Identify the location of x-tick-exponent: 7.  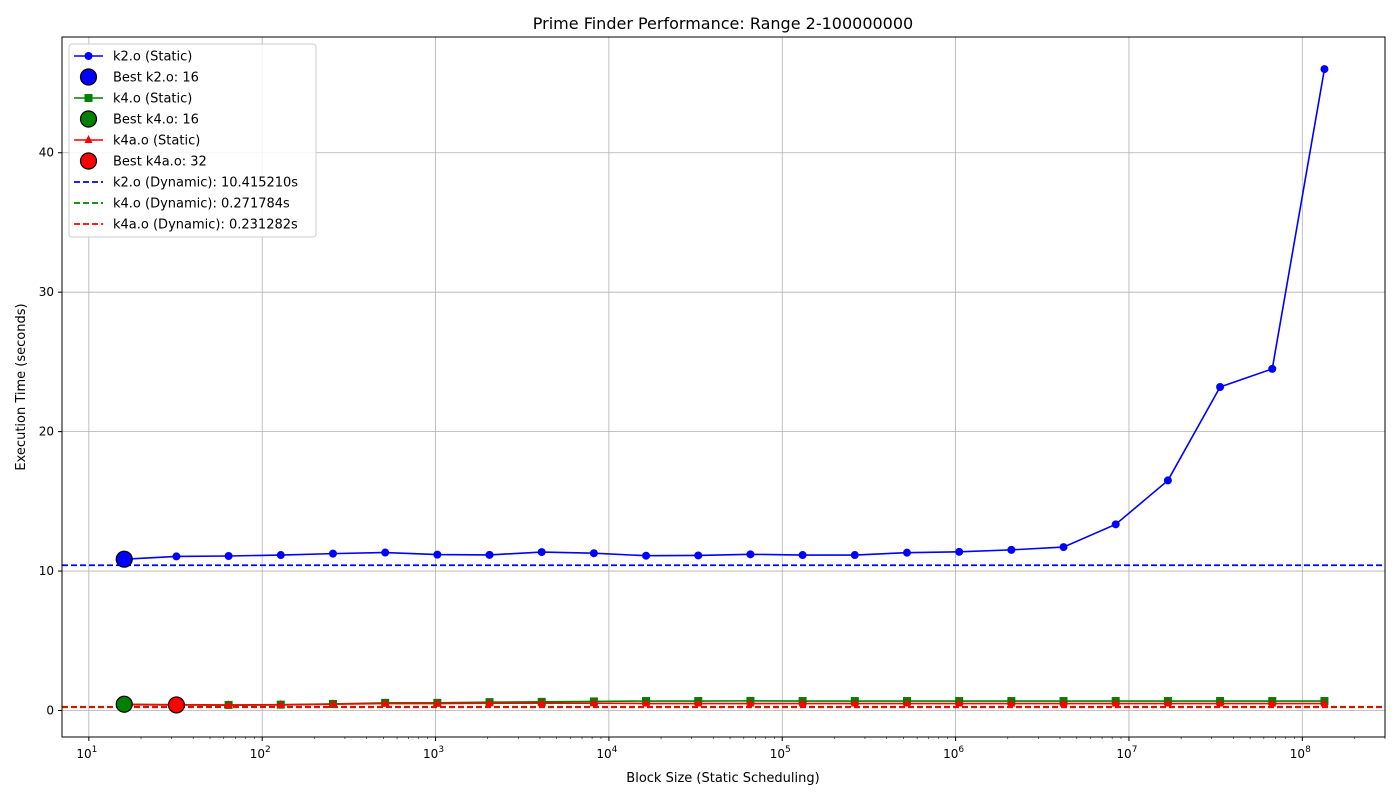
(1135, 750).